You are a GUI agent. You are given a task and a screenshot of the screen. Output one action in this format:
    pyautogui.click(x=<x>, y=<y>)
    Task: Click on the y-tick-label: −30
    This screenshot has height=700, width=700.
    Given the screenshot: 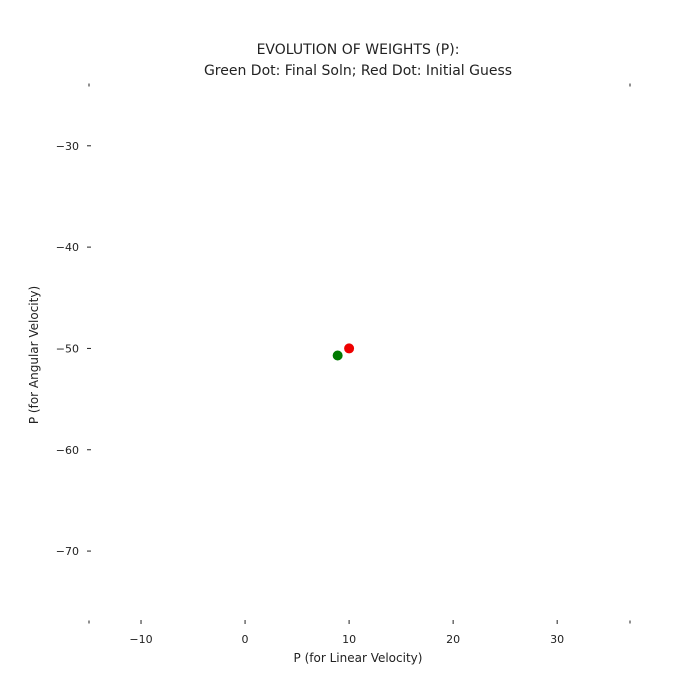 What is the action you would take?
    pyautogui.click(x=67, y=146)
    